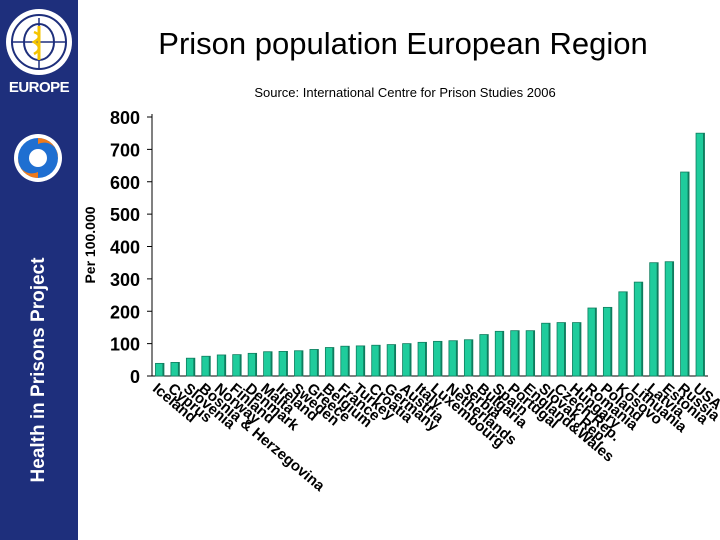  I want to click on y-tick-label: 800, so click(125, 118).